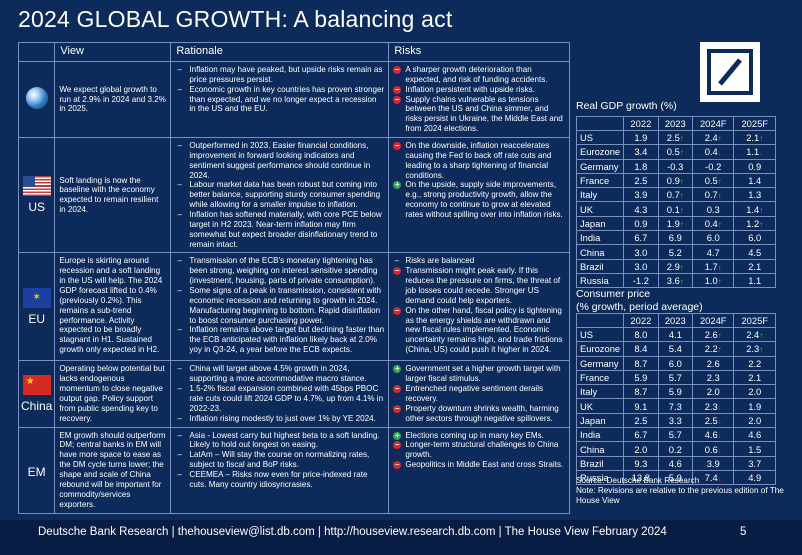  I want to click on side-row: Eurozone 3.4 0.5↑ 0.4↓ 1.1↓, so click(675, 152).